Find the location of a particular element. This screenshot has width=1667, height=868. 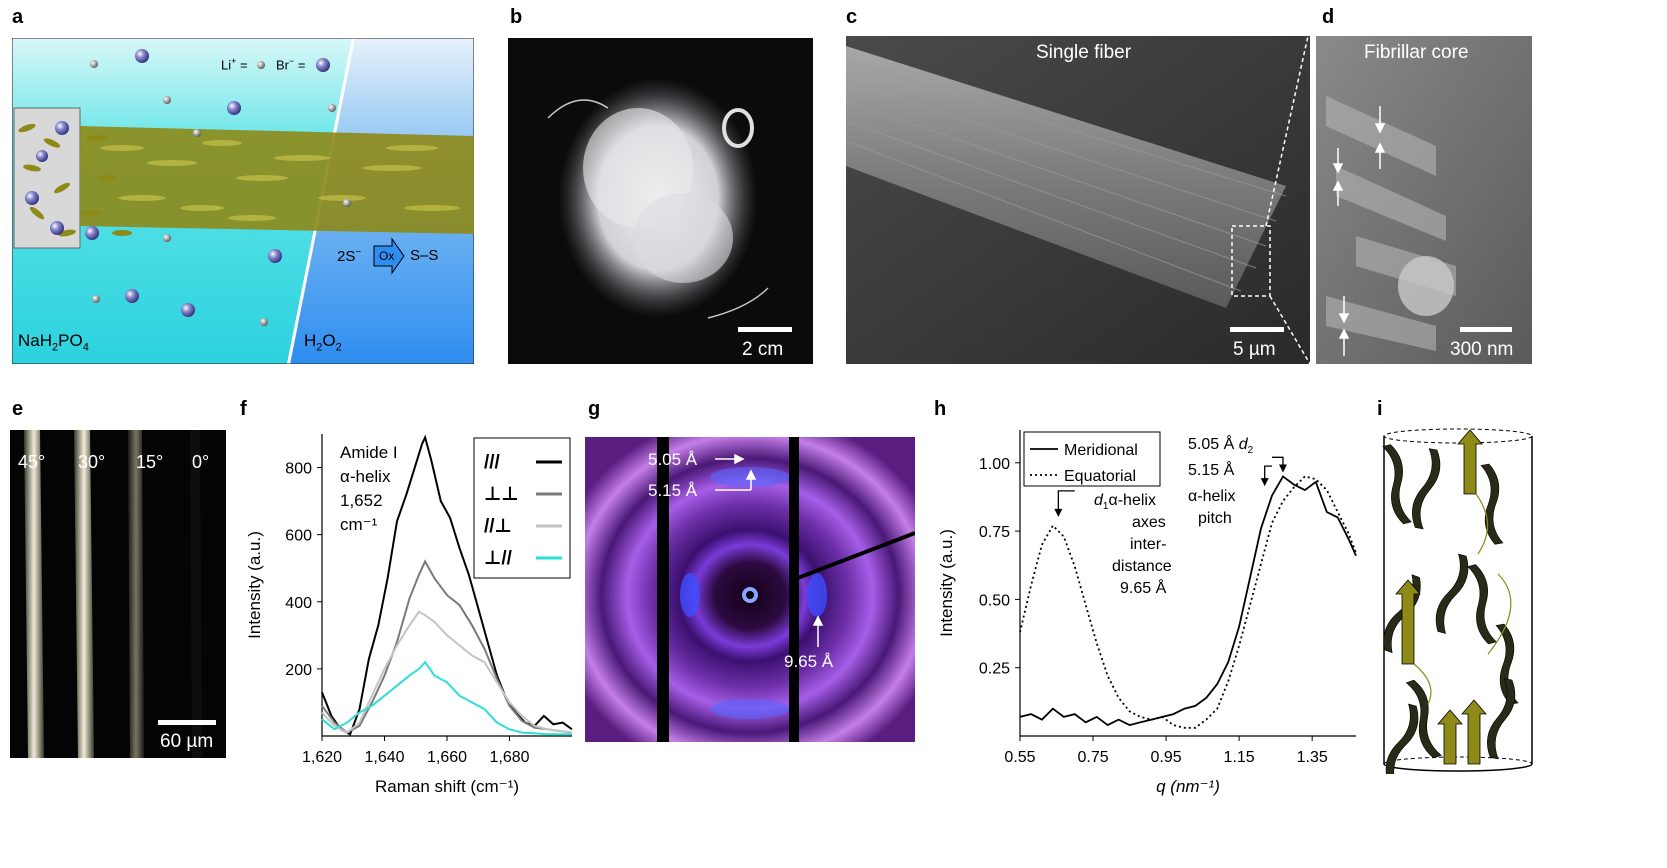

oxidation-arrow-icon is located at coordinates (389, 256).